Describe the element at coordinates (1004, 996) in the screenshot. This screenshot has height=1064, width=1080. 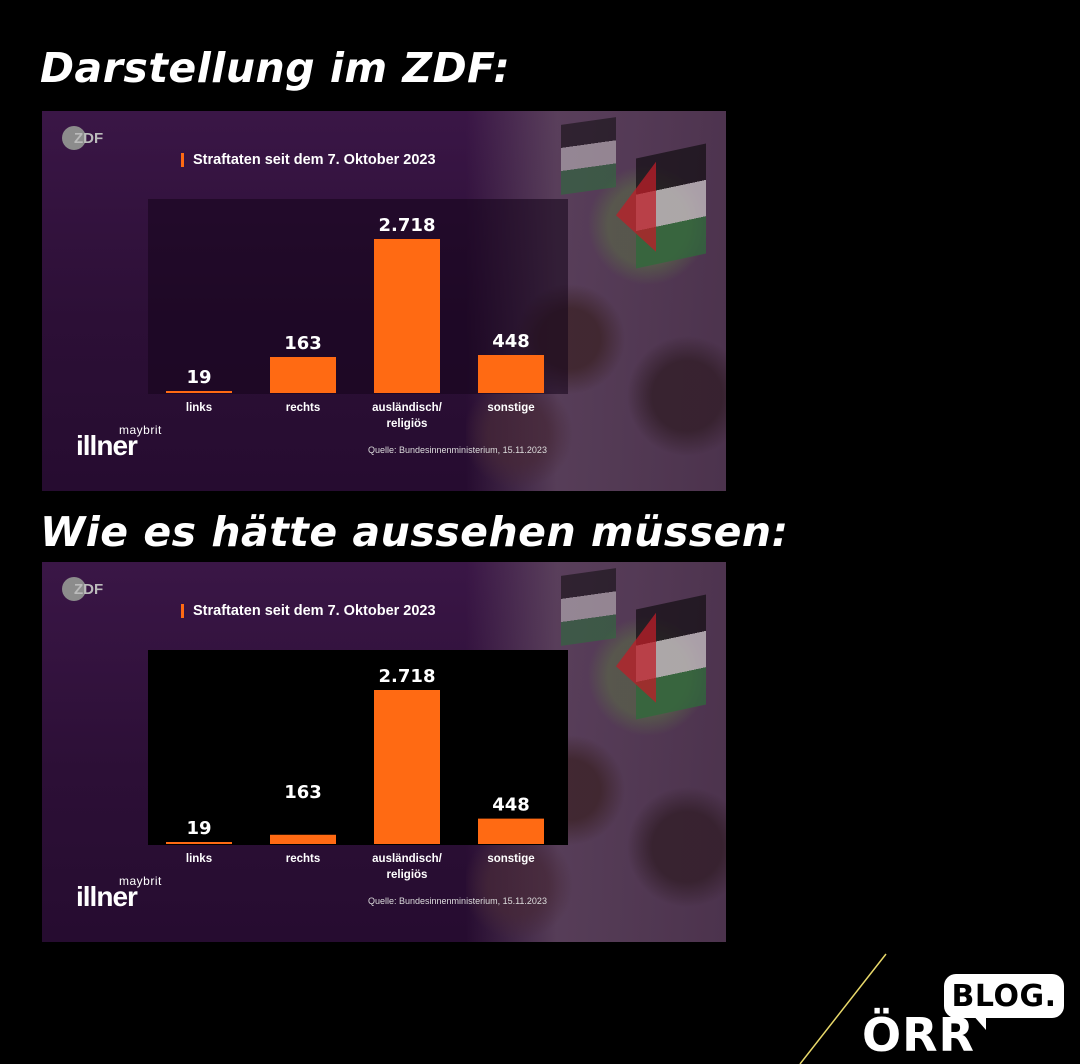
I see `blog-logo-bubble: BLOG.` at that location.